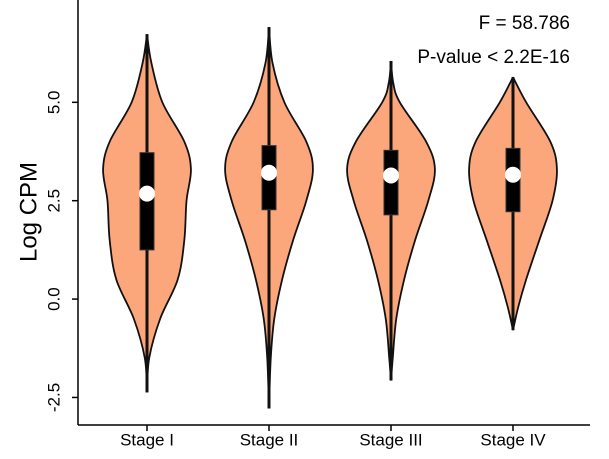  What do you see at coordinates (524, 23) in the screenshot?
I see `annotation: F = 58.786` at bounding box center [524, 23].